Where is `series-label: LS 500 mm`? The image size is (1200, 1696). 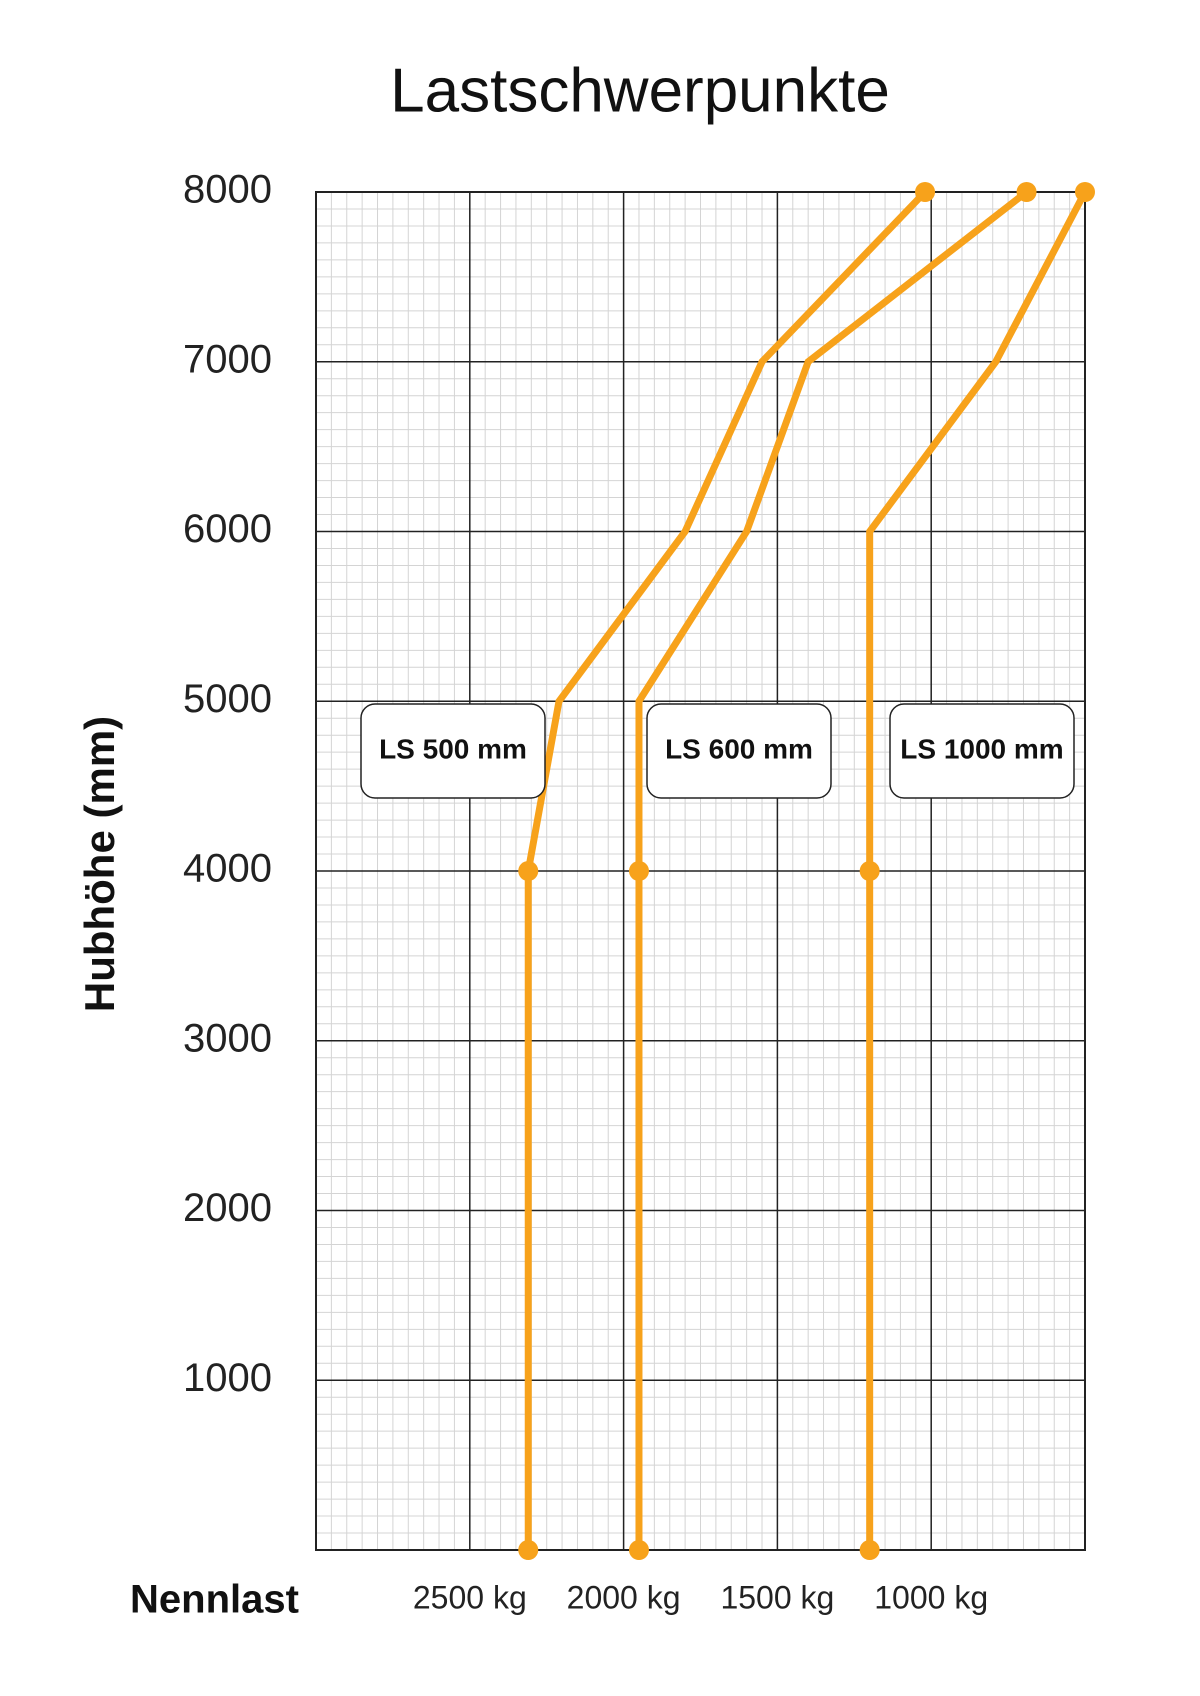 series-label: LS 500 mm is located at coordinates (453, 748).